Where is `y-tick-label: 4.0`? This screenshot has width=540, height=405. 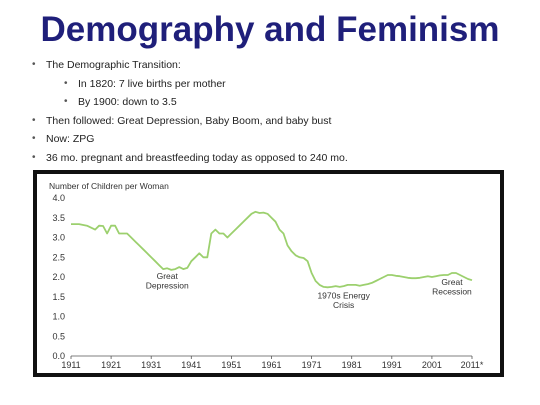 y-tick-label: 4.0 is located at coordinates (58, 198).